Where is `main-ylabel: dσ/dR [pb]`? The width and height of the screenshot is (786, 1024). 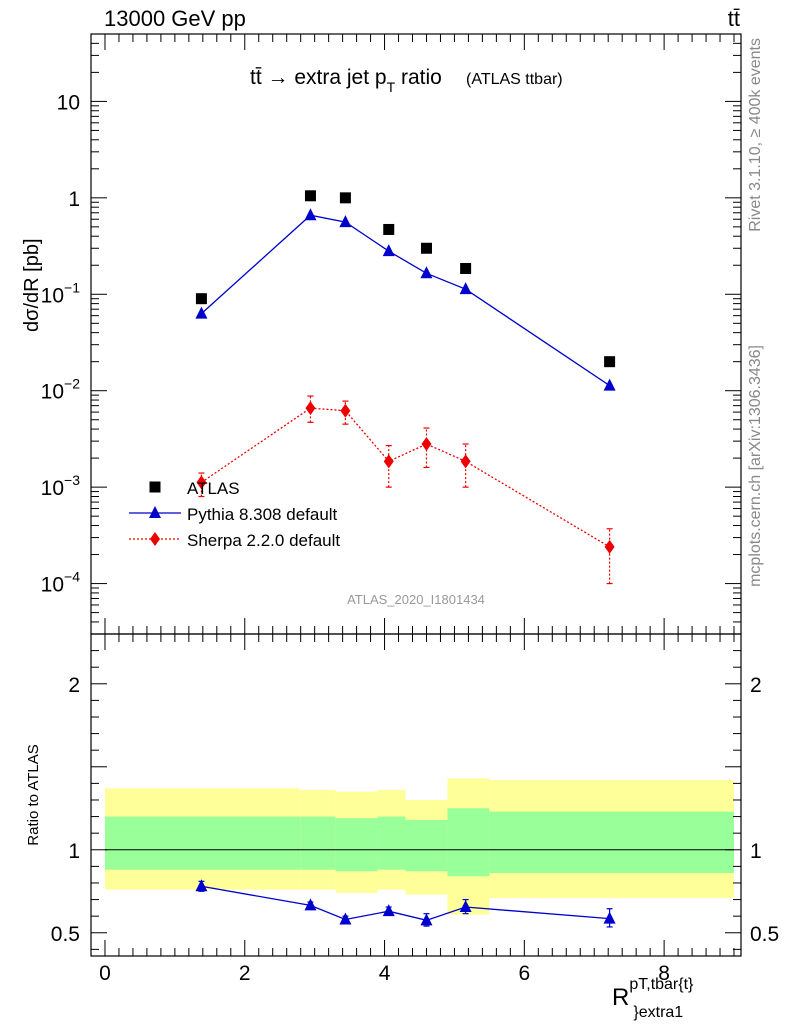
main-ylabel: dσ/dR [pb] is located at coordinates (32, 285).